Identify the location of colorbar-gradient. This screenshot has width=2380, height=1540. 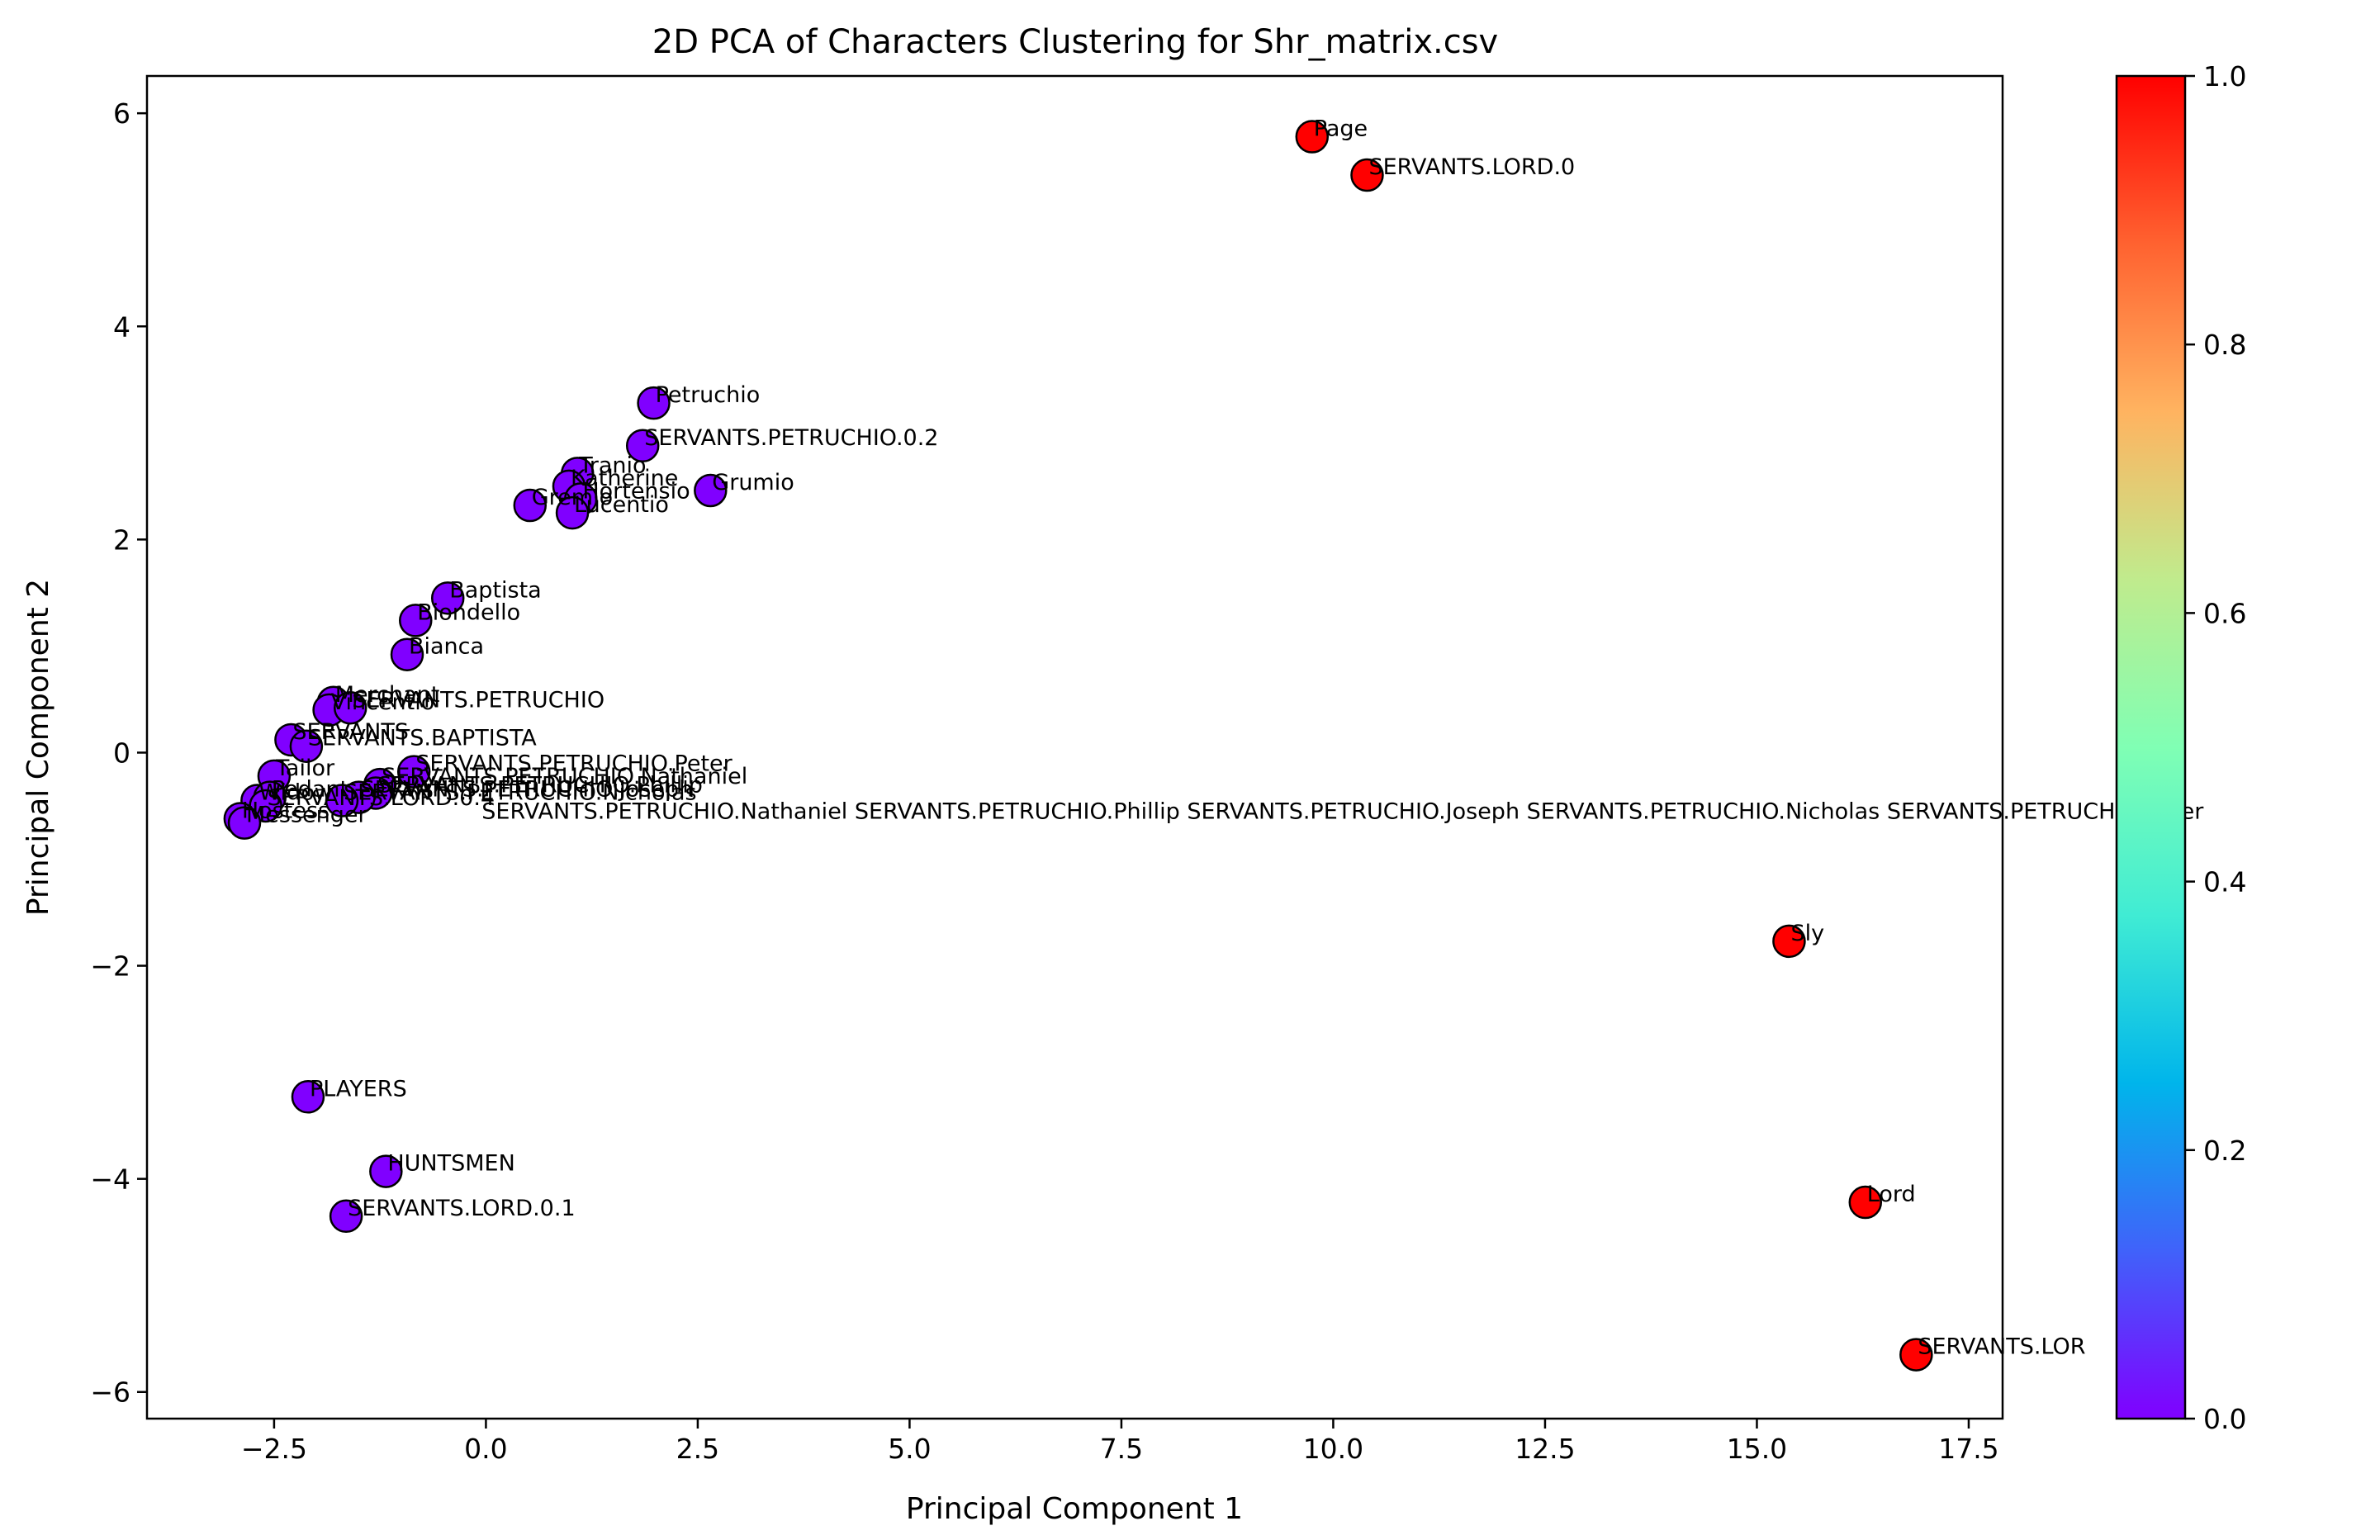
(2151, 747).